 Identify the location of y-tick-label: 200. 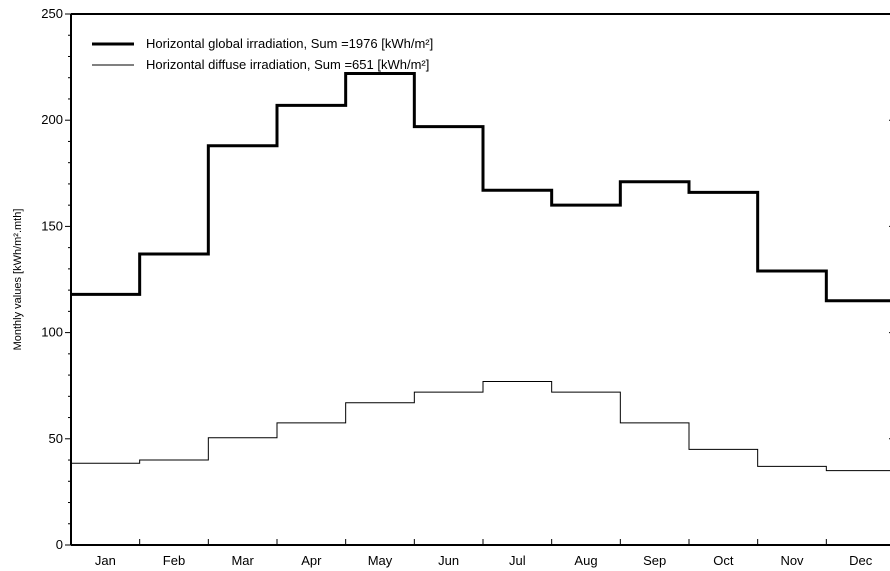
(52, 119).